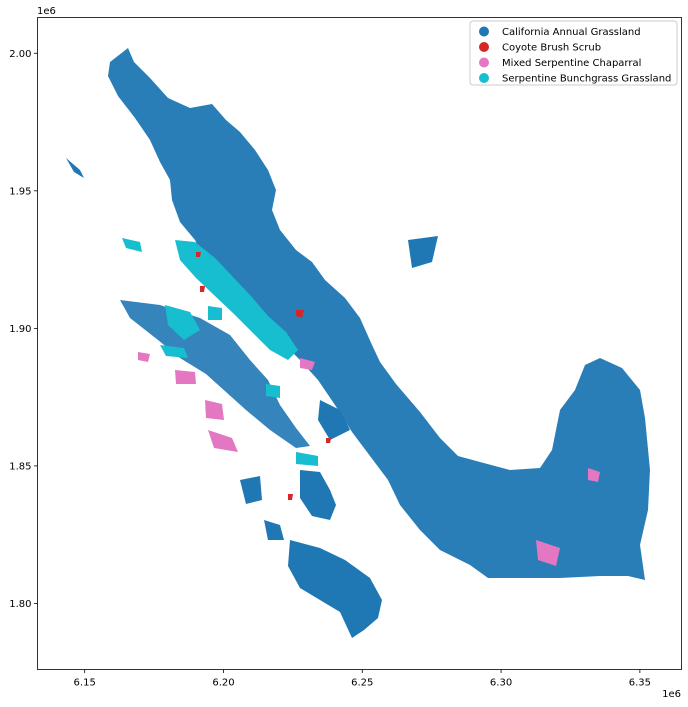 This screenshot has width=688, height=707. Describe the element at coordinates (263, 376) in the screenshot. I see `coyote-brush-scrub-polygons` at that location.